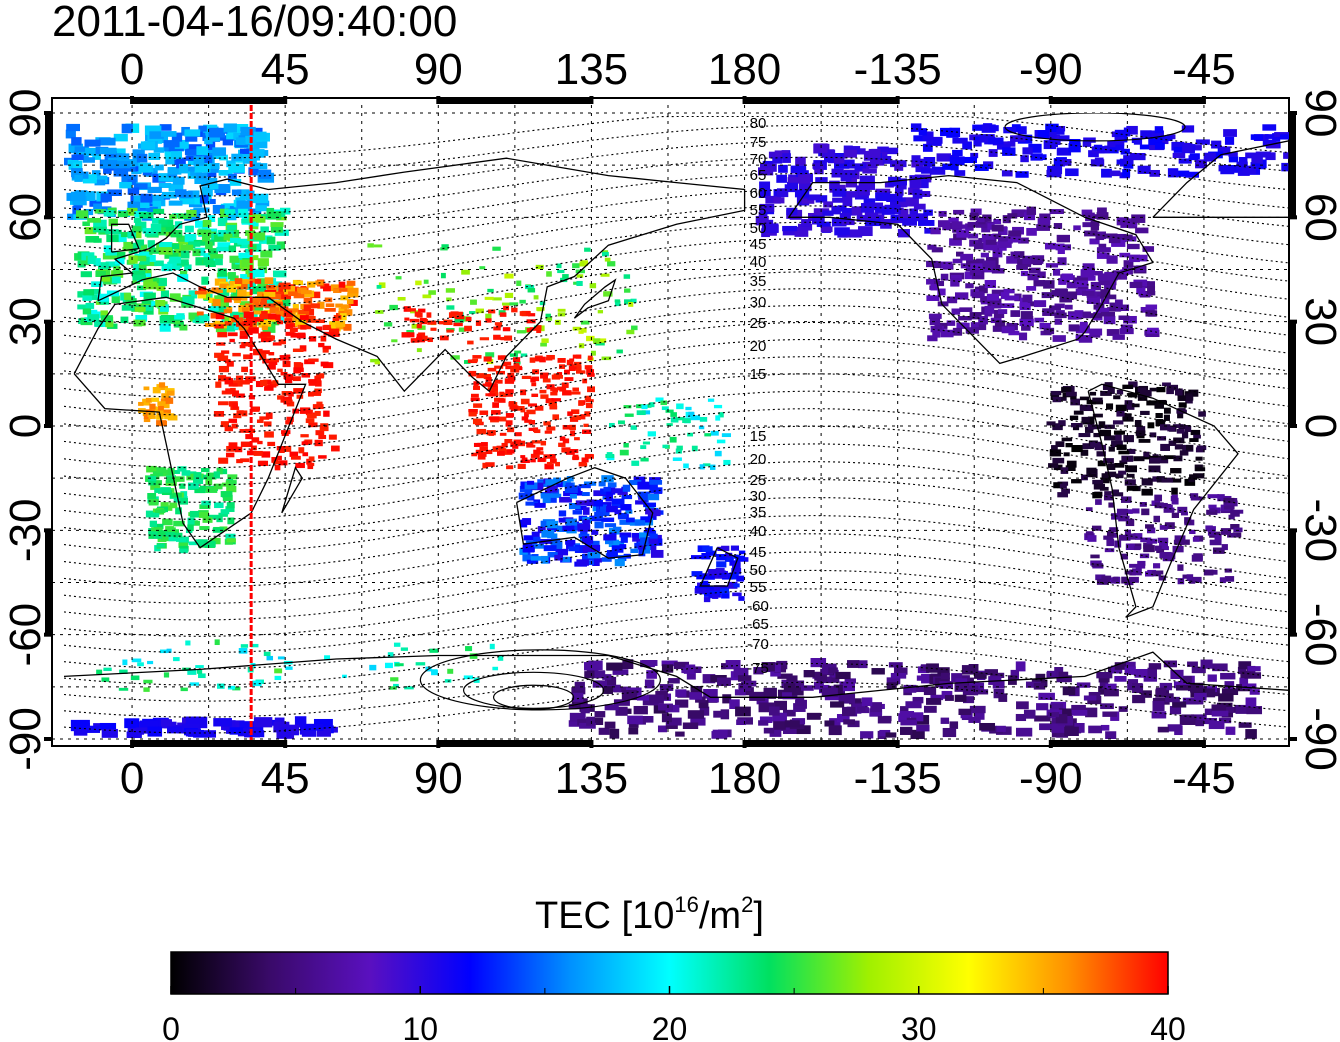  What do you see at coordinates (48, 373) in the screenshot?
I see `left-axis-segment` at bounding box center [48, 373].